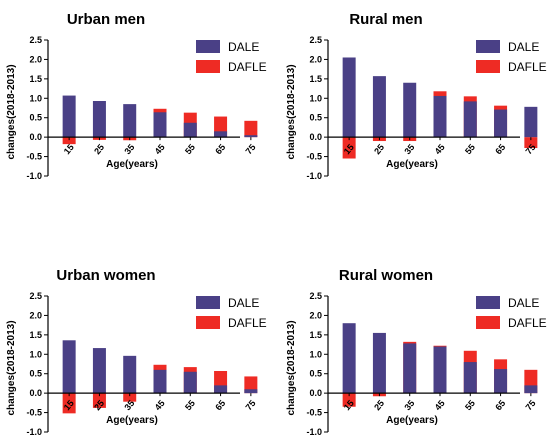 The height and width of the screenshot is (440, 550). Describe the element at coordinates (385, 19) in the screenshot. I see `chart-title: Rural men` at that location.